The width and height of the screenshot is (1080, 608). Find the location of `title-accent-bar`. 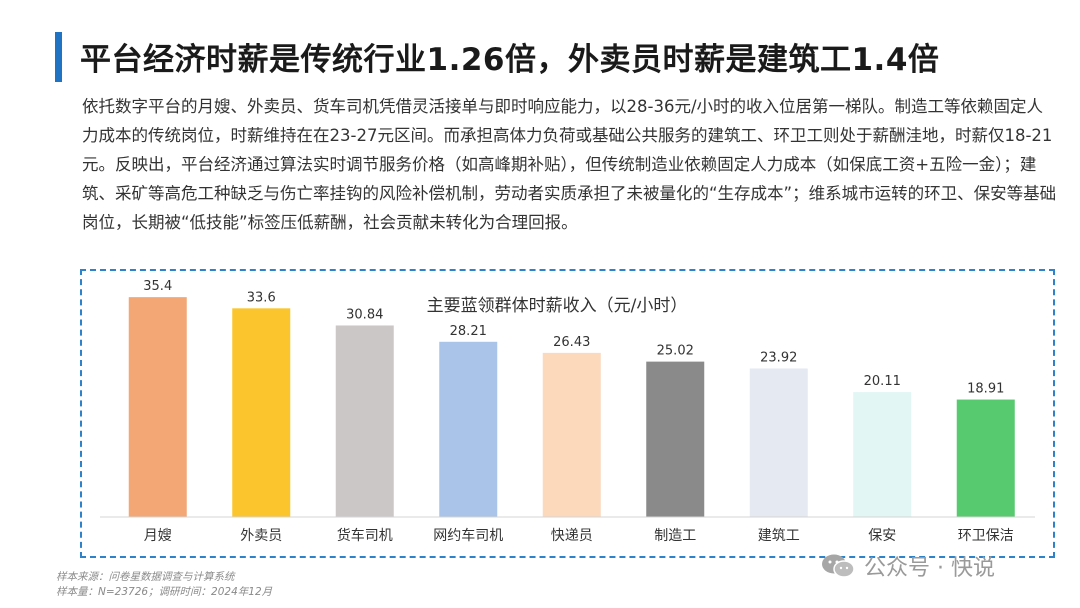

title-accent-bar is located at coordinates (58, 57).